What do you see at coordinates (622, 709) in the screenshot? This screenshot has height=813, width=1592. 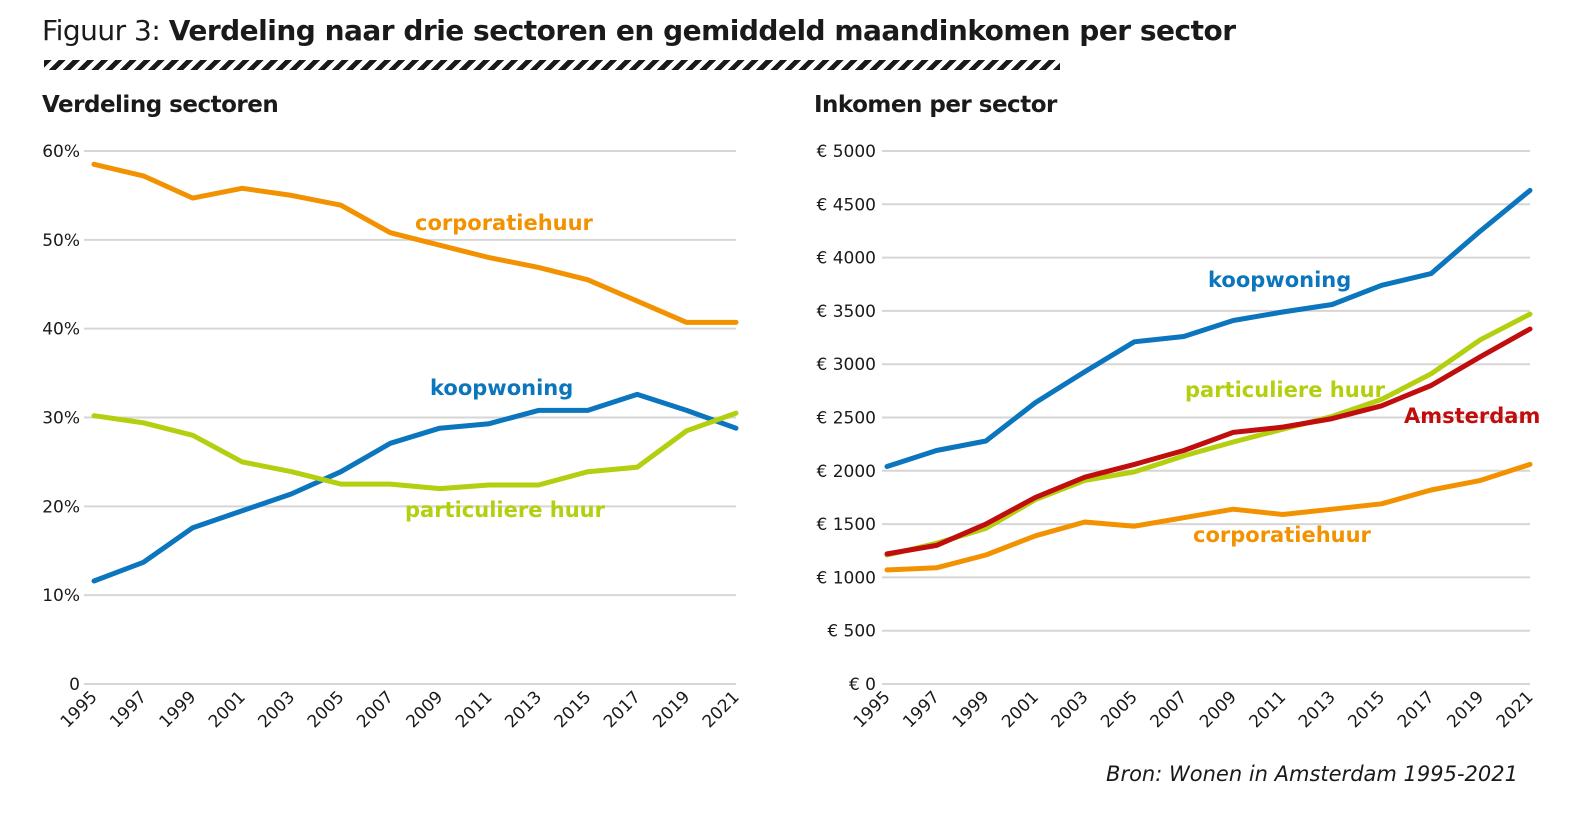 I see `left-x-tick-label: 2017` at bounding box center [622, 709].